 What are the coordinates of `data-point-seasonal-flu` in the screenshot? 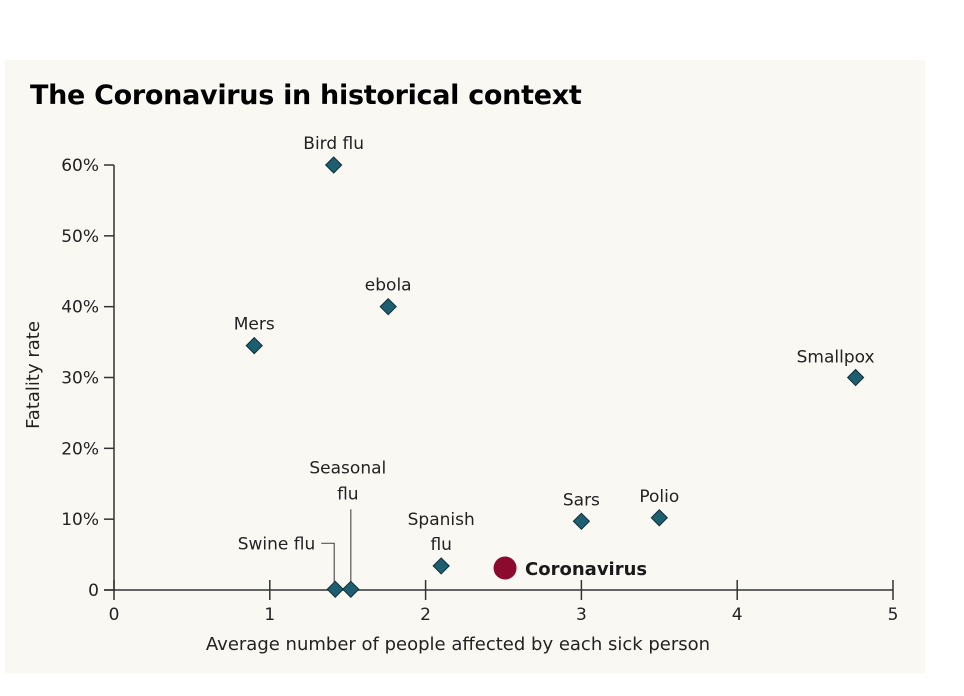 It's located at (351, 589).